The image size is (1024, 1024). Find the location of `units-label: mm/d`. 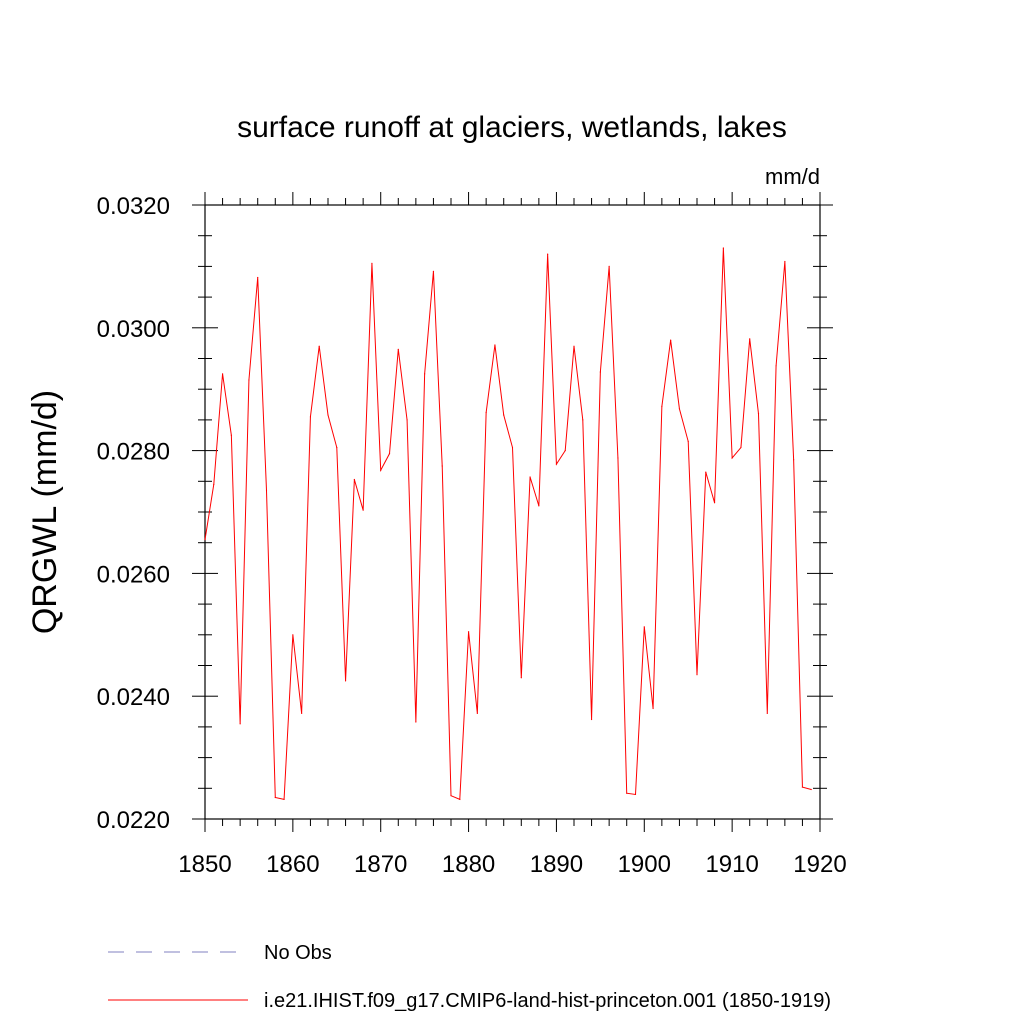

units-label: mm/d is located at coordinates (792, 176).